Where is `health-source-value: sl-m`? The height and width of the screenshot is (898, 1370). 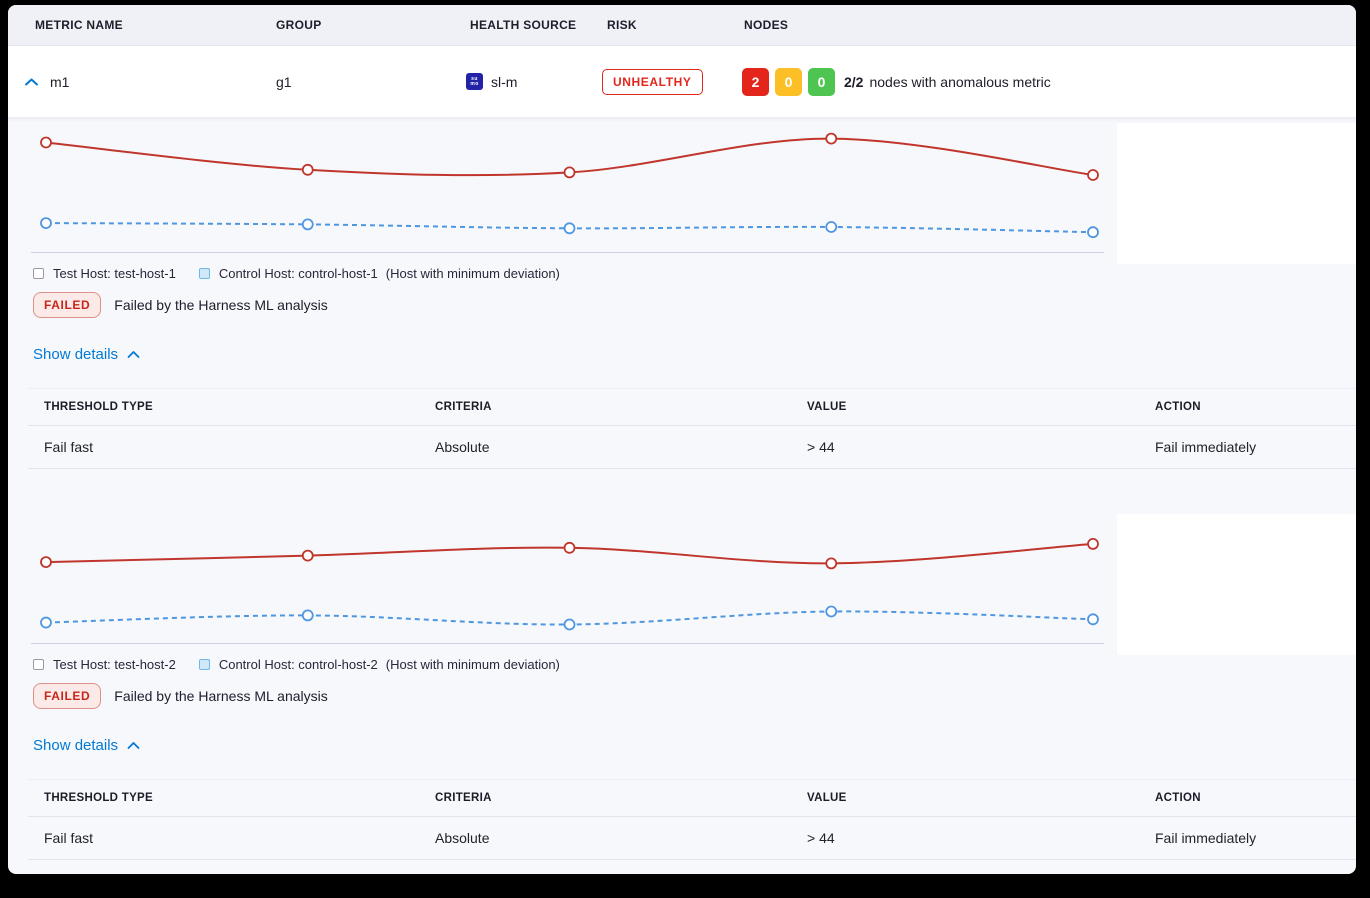
health-source-value: sl-m is located at coordinates (504, 81).